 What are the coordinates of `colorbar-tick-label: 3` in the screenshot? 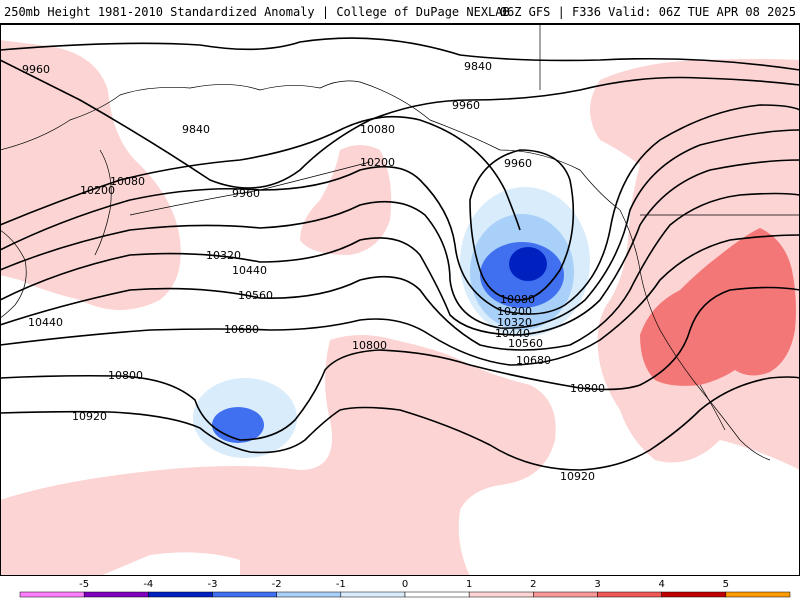 It's located at (597, 584).